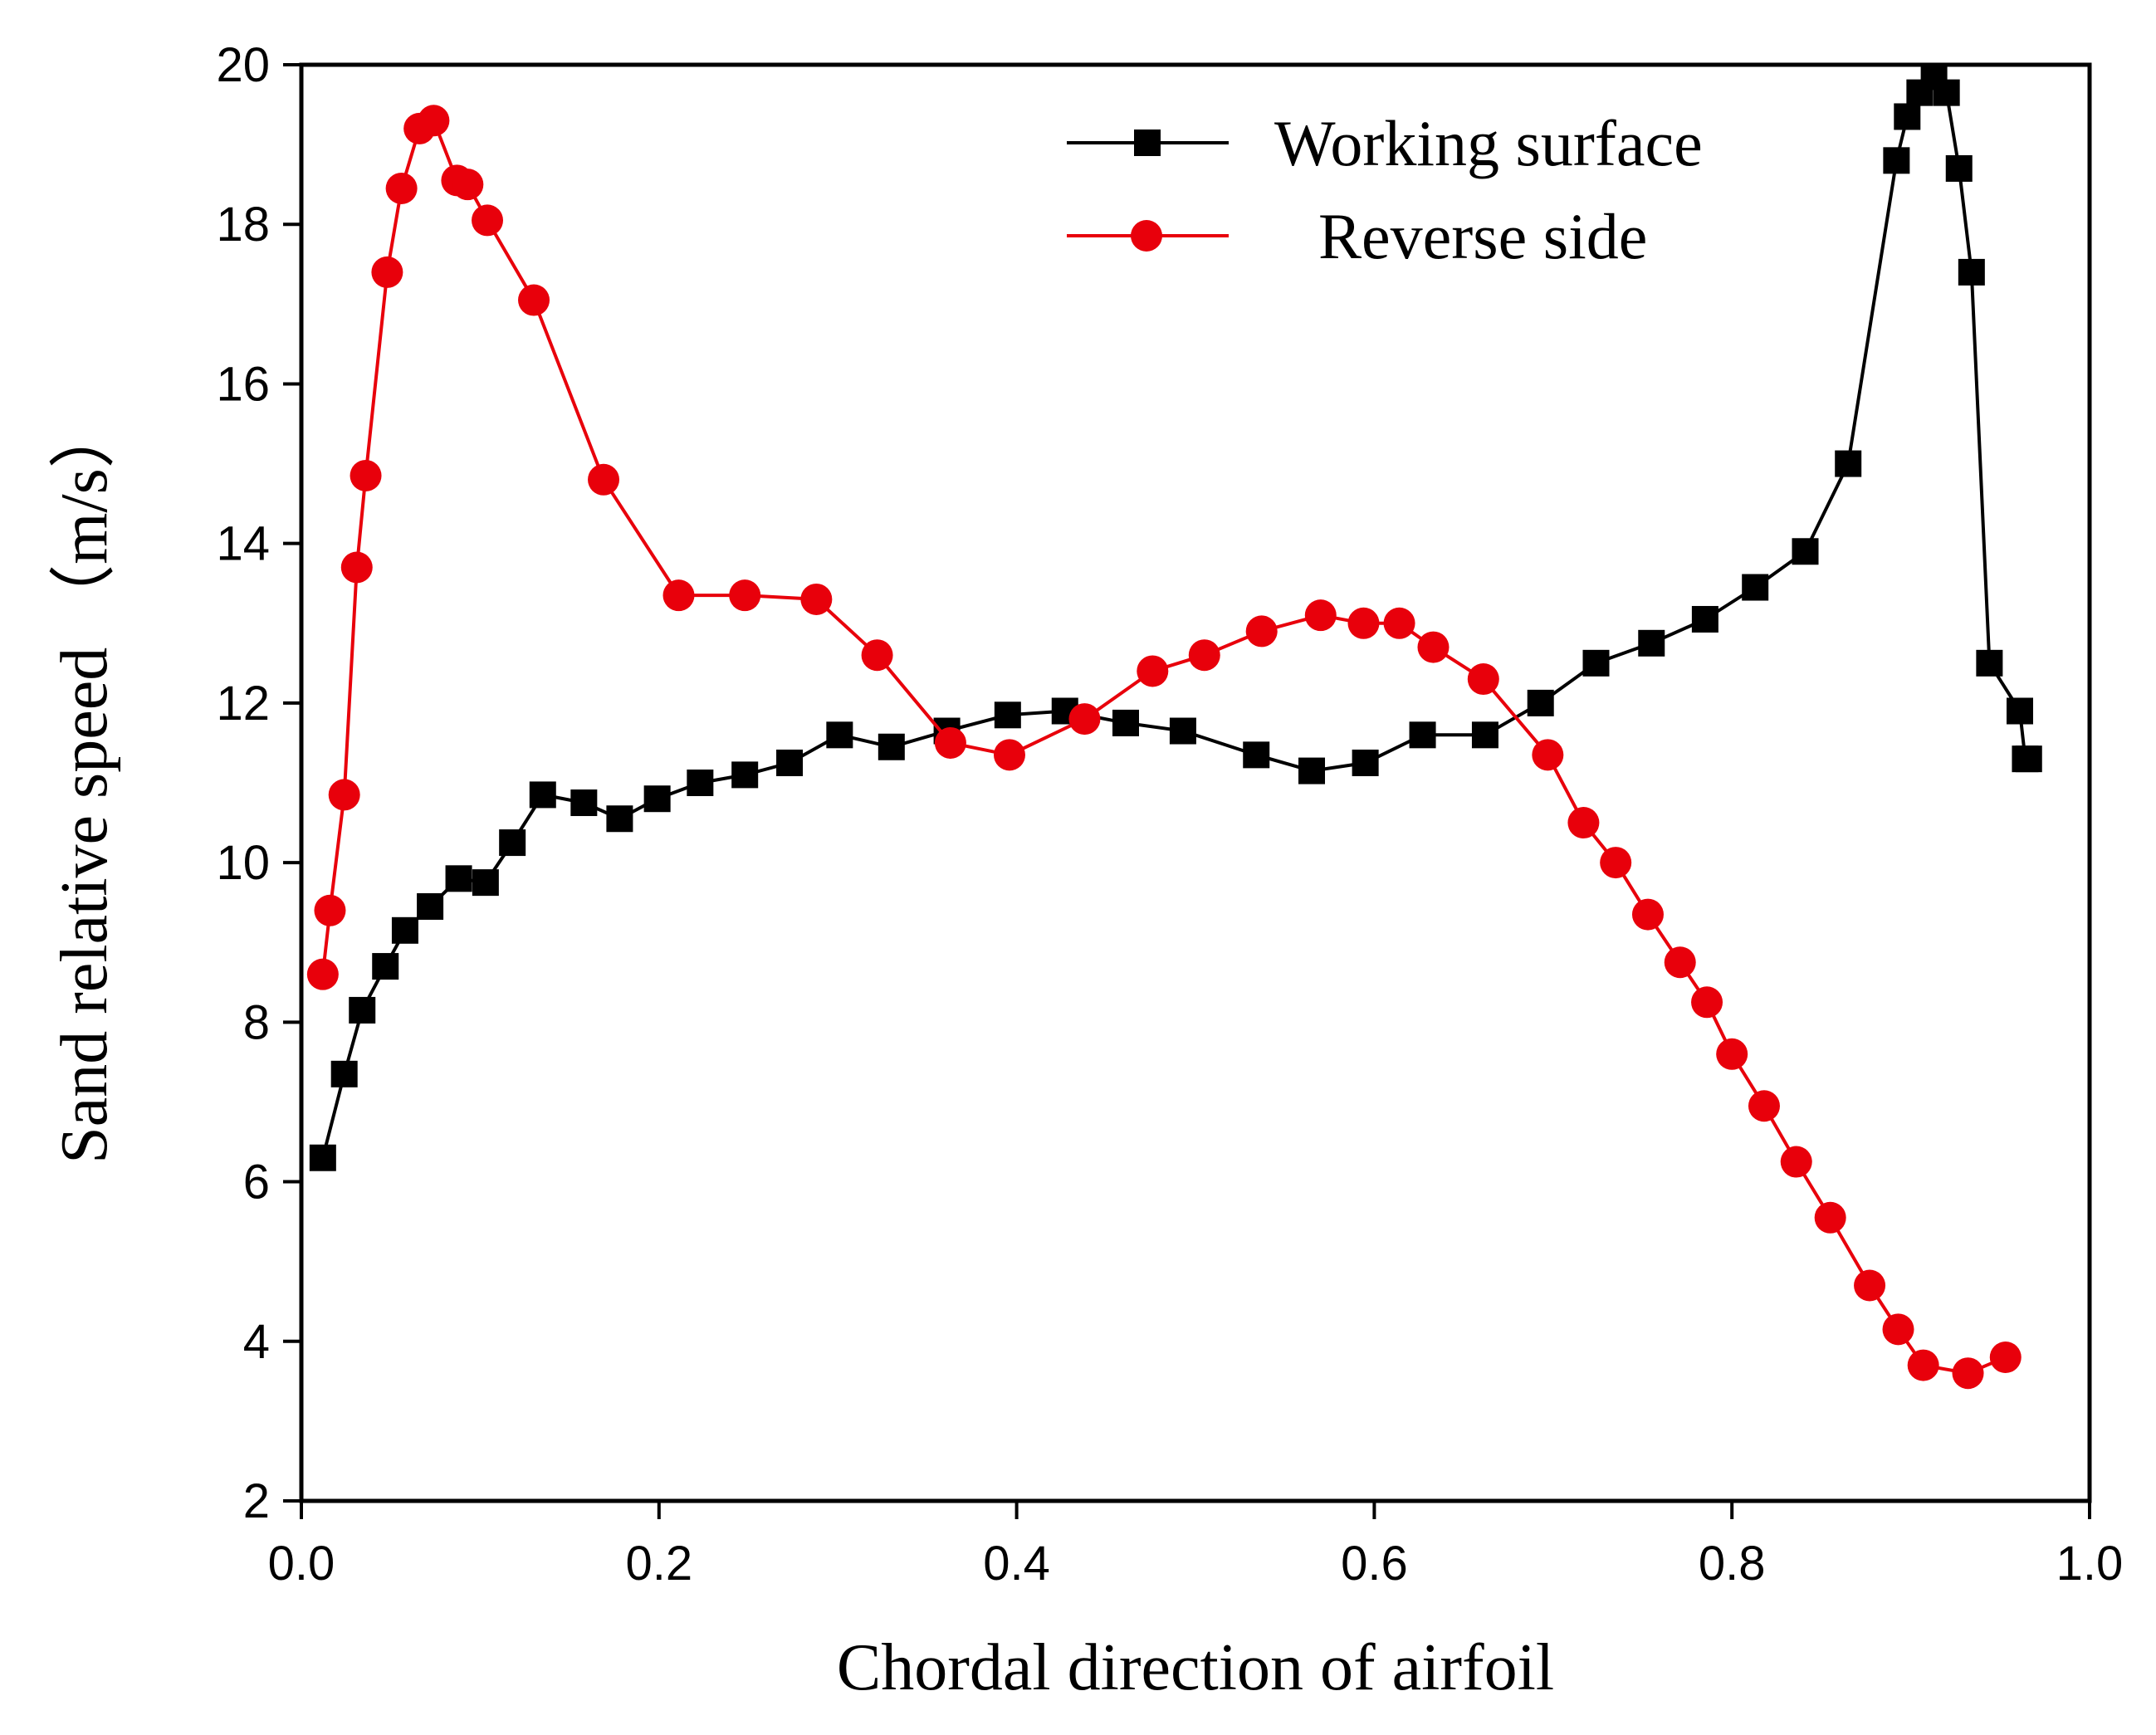  I want to click on legend-label: Reverse side, so click(1483, 236).